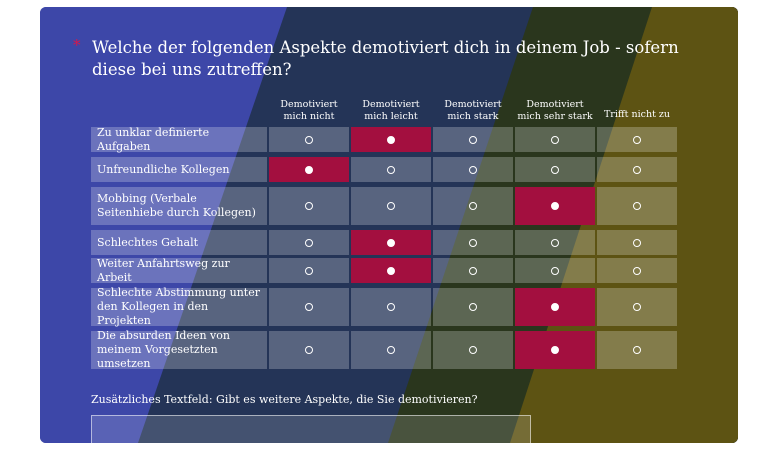 This screenshot has width=780, height=450. What do you see at coordinates (309, 110) in the screenshot?
I see `column-header-nicht: Demotiviert mich nicht` at bounding box center [309, 110].